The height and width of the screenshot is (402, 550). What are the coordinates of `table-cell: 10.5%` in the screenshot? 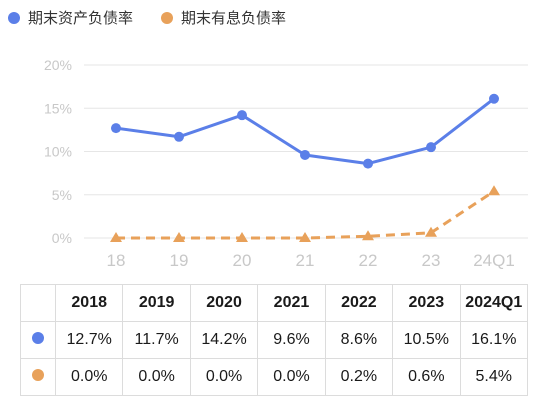 It's located at (426, 340).